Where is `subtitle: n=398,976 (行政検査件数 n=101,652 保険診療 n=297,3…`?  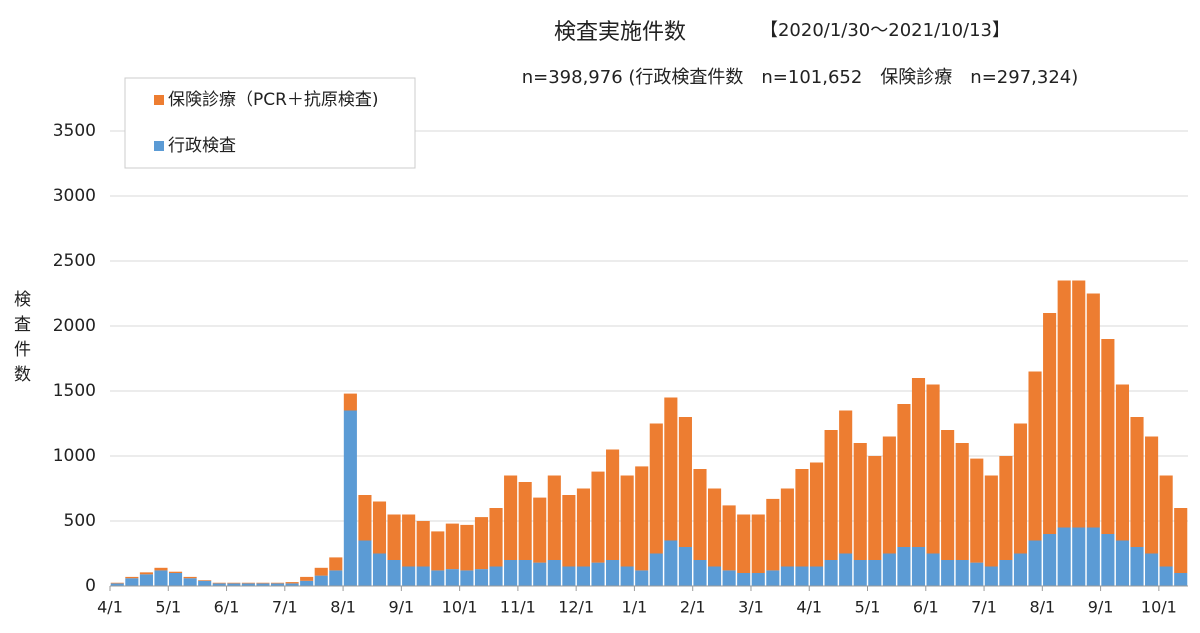
subtitle: n=398,976 (行政検査件数 n=101,652 保険診療 n=297,3… is located at coordinates (800, 77).